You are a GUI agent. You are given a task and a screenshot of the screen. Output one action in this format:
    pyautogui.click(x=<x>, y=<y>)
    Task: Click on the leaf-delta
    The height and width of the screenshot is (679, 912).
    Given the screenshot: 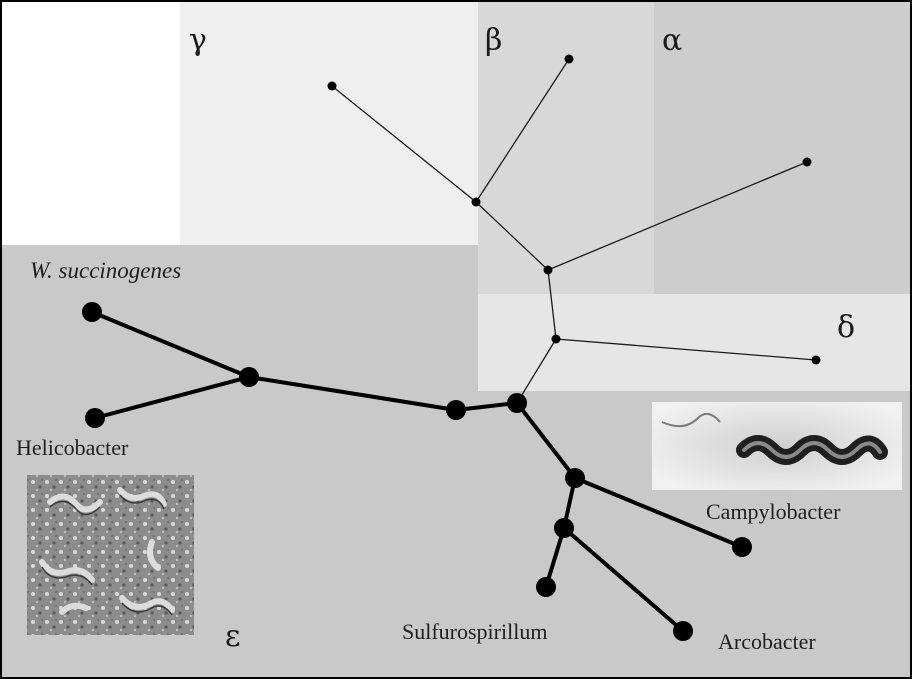 What is the action you would take?
    pyautogui.click(x=816, y=360)
    